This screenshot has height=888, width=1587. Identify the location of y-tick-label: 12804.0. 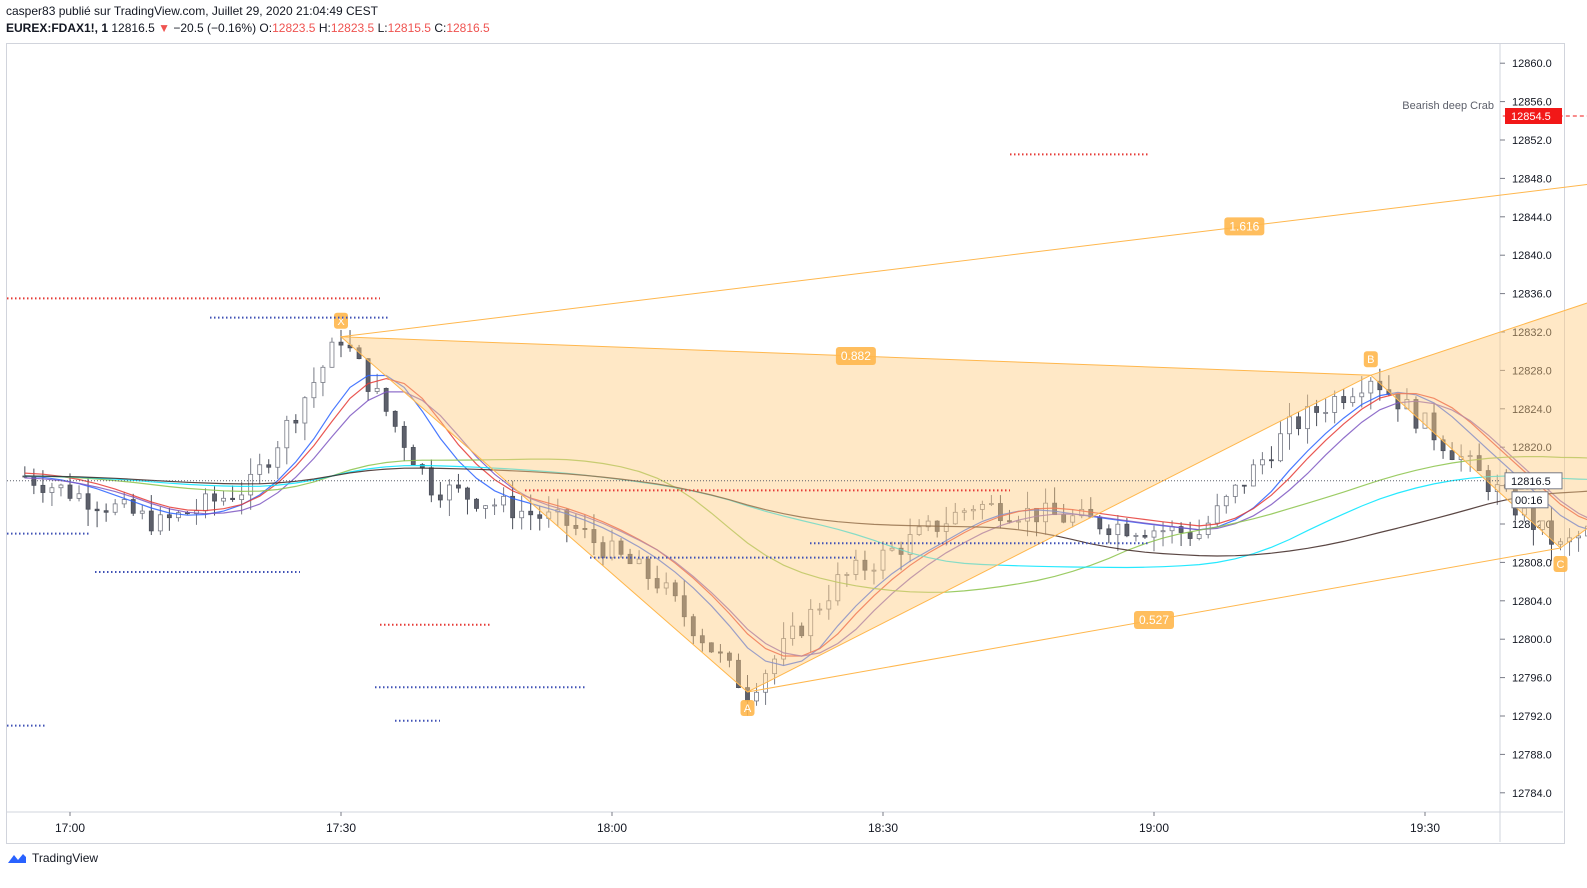
(1532, 602).